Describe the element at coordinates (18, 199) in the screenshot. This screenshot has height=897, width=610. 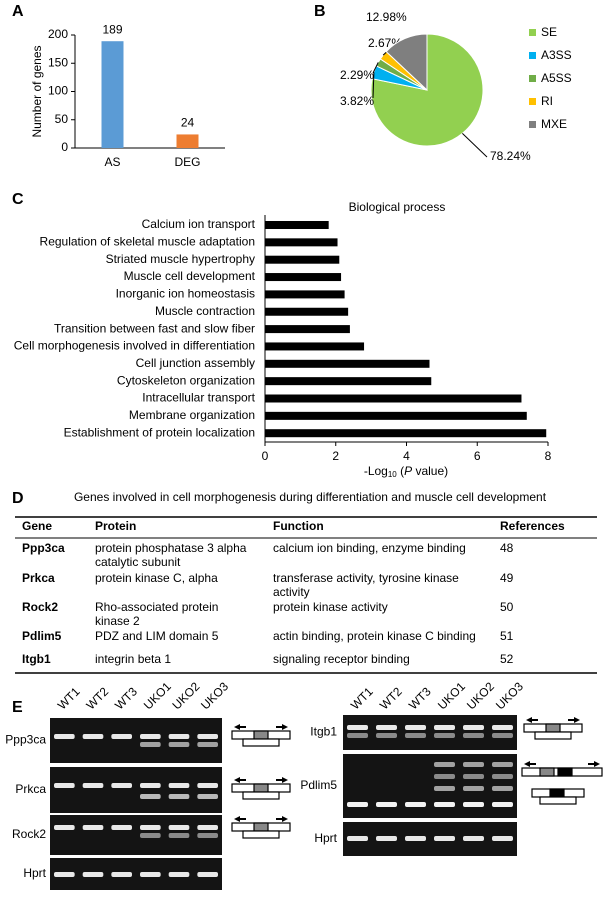
I see `panel-label: C` at that location.